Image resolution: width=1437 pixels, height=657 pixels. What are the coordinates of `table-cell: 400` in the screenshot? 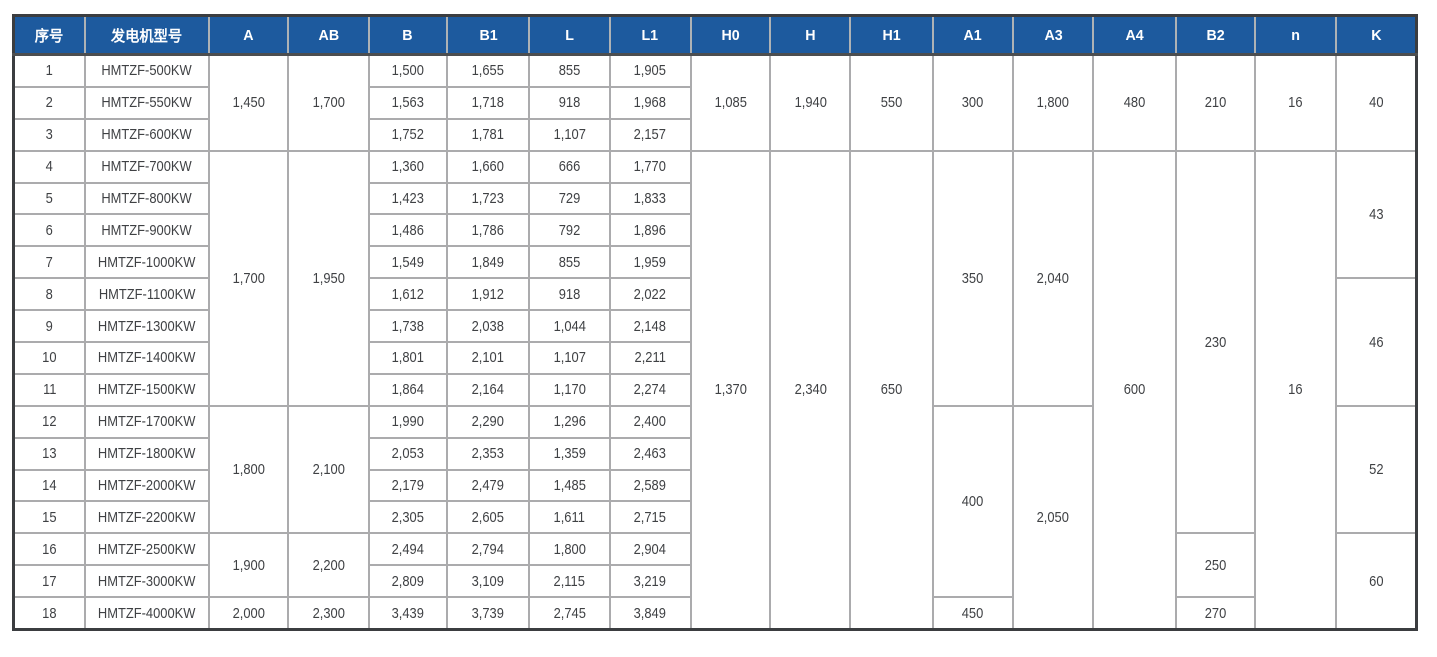 It's located at (972, 501).